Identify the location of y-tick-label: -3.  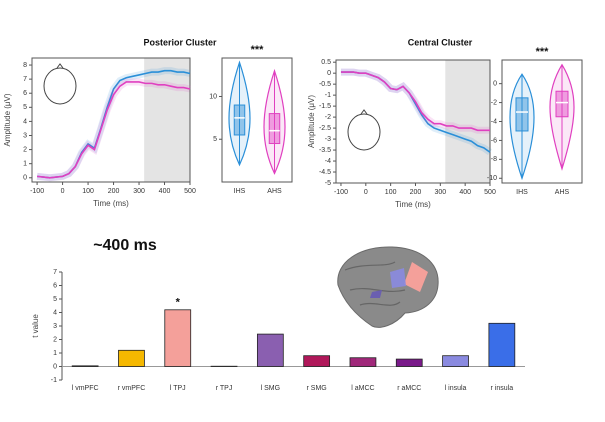
(328, 139).